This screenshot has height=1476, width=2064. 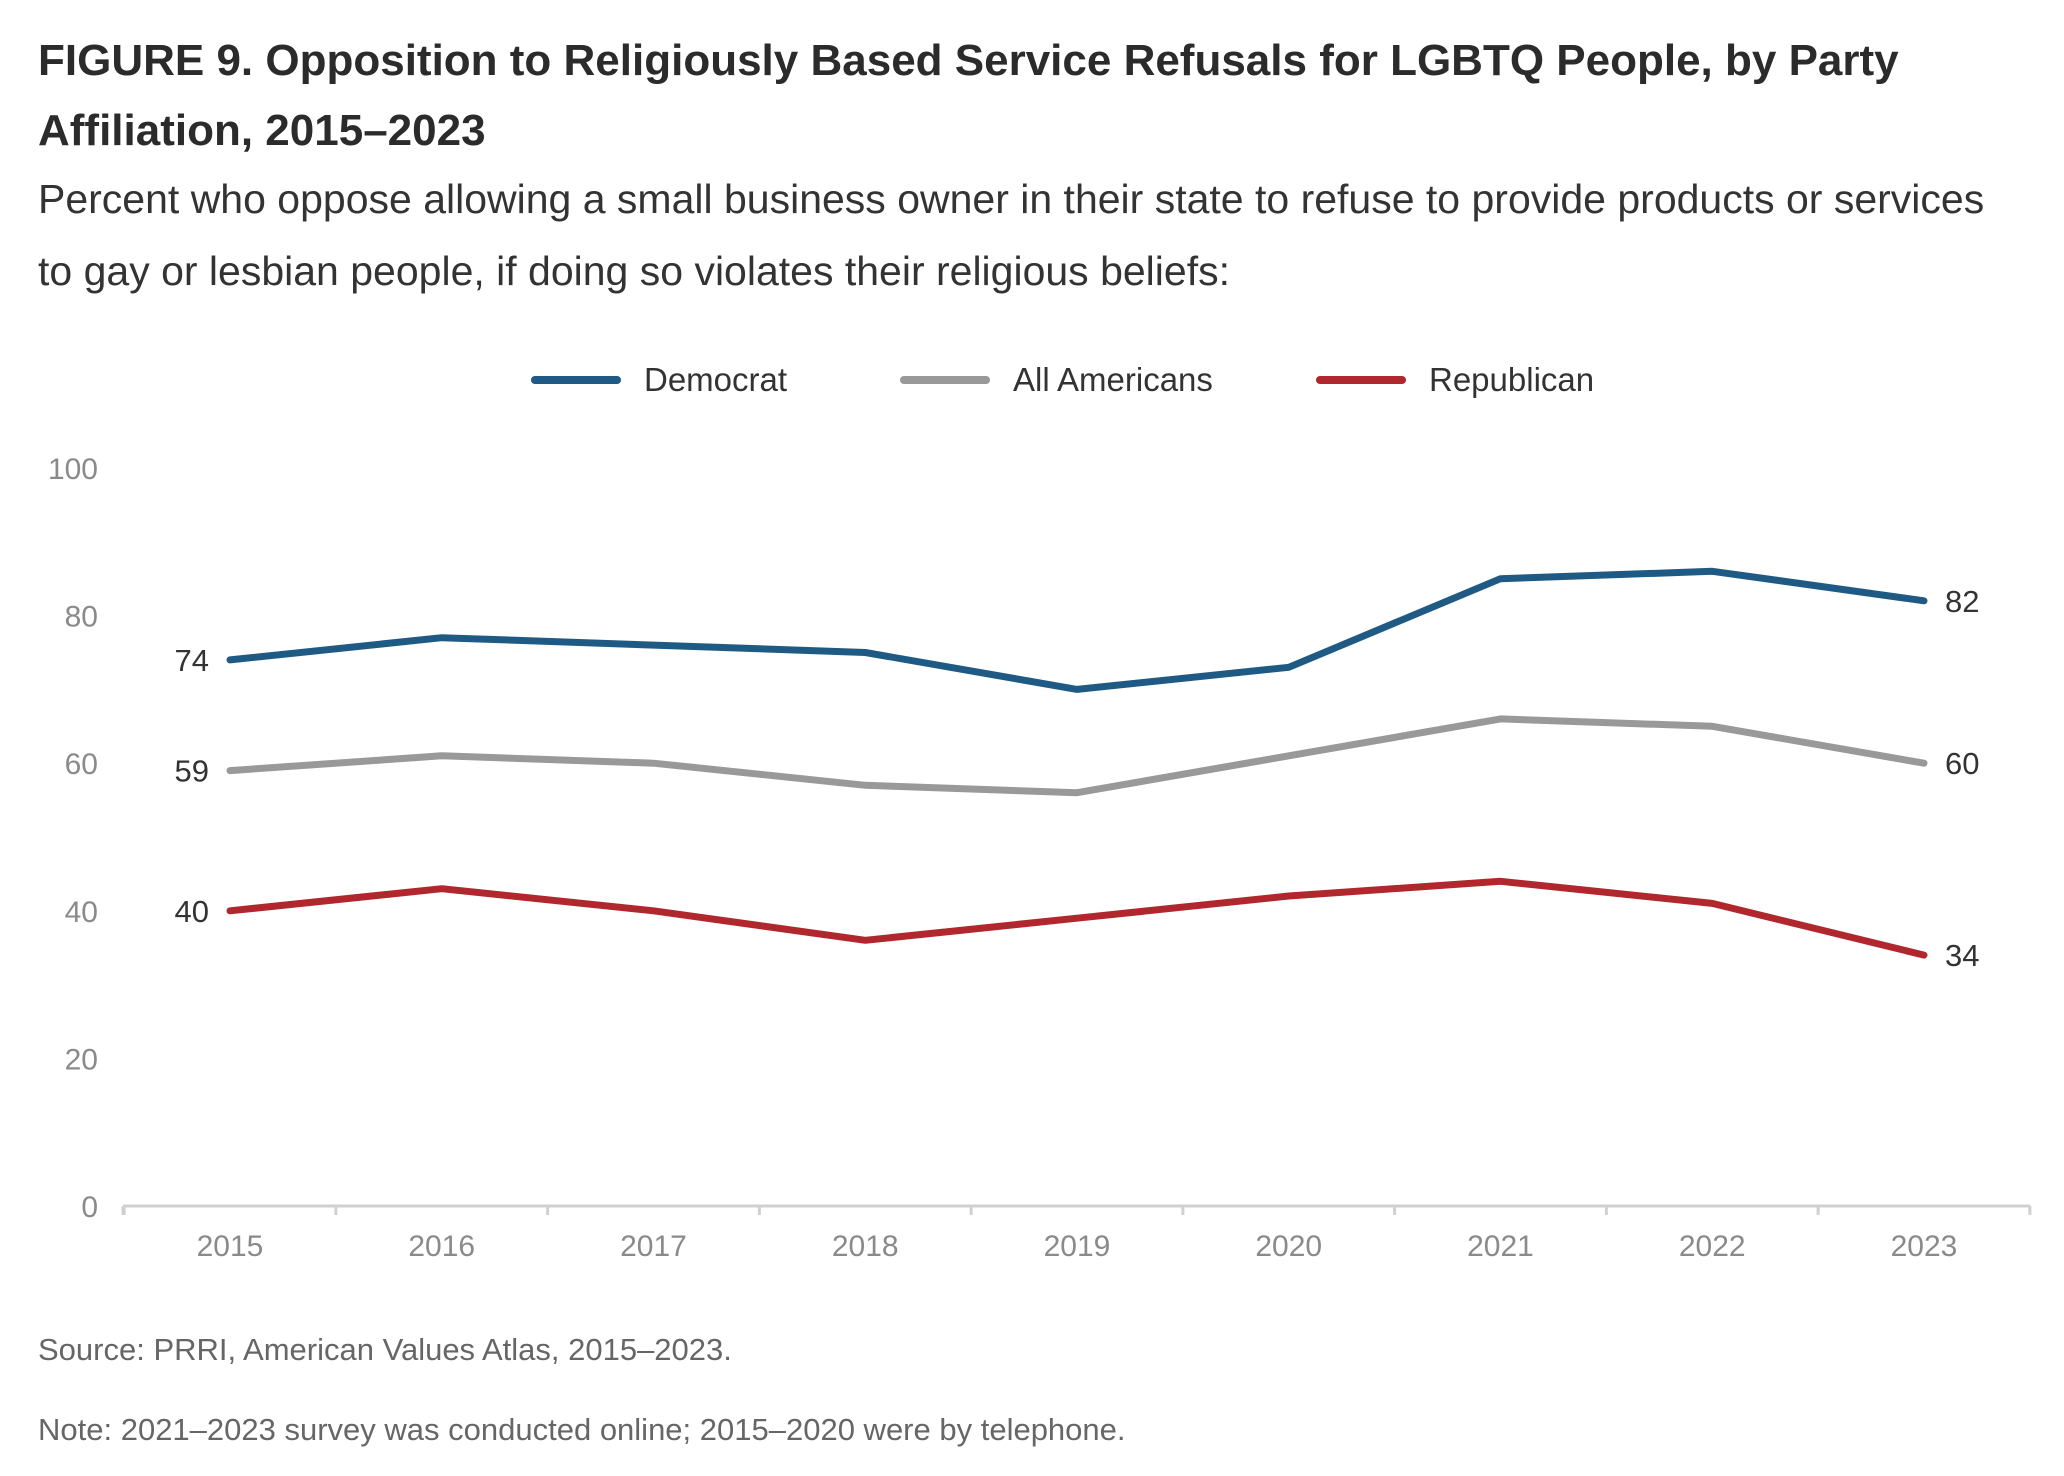 I want to click on data-label-democrat-2023: 82, so click(x=1962, y=601).